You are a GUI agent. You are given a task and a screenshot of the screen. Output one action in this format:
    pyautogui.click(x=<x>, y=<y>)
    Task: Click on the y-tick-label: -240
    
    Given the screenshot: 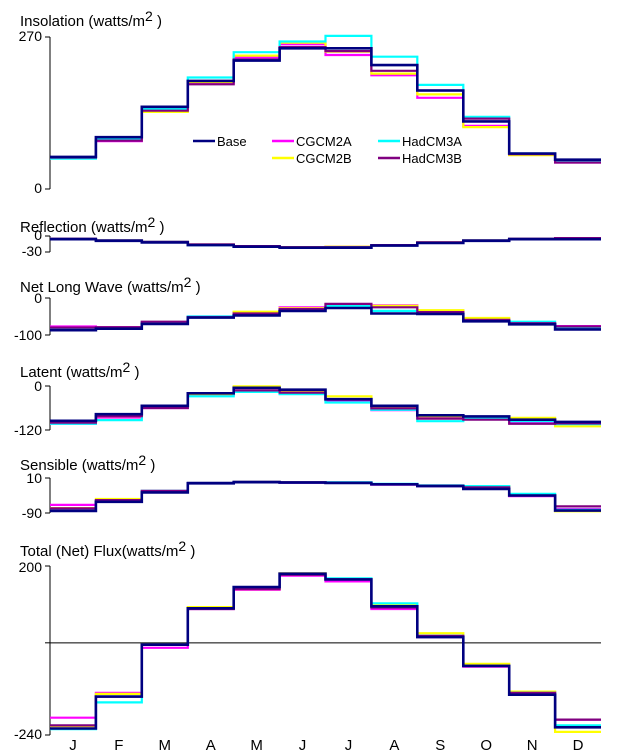 What is the action you would take?
    pyautogui.click(x=28, y=734)
    